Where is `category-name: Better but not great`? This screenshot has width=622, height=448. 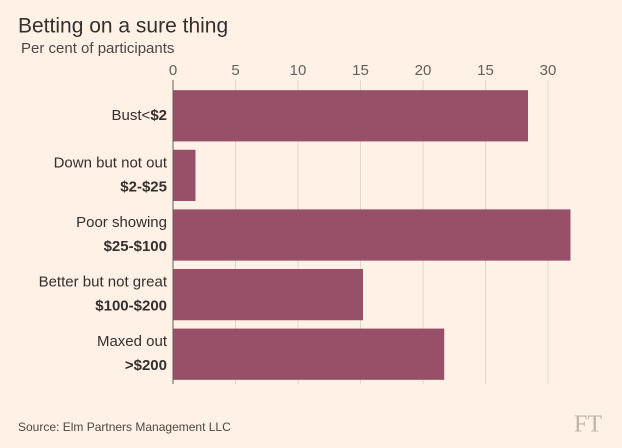
category-name: Better but not great is located at coordinates (103, 282).